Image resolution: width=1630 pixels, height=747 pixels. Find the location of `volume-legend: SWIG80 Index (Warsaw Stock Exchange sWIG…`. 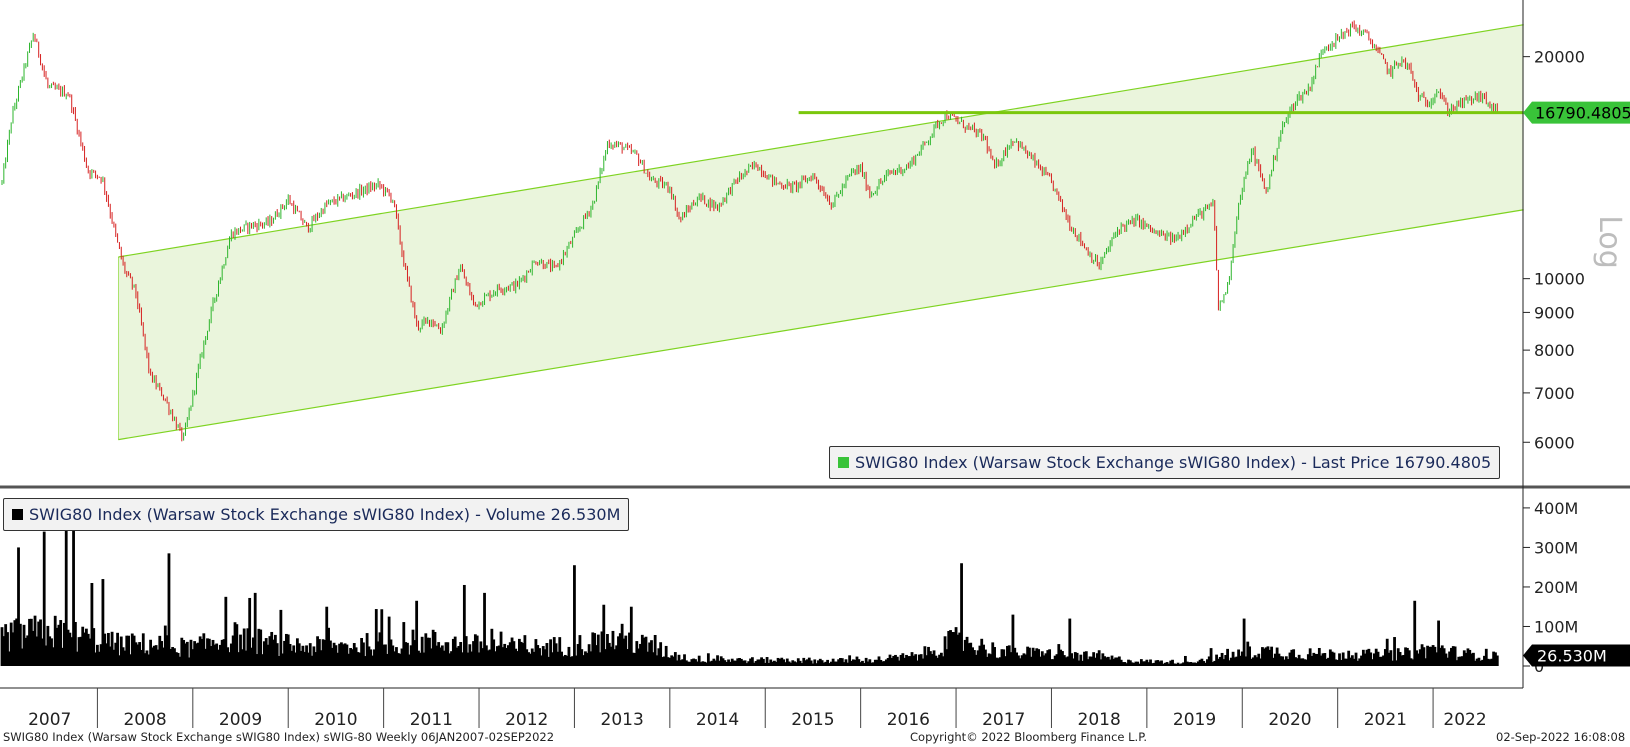

volume-legend: SWIG80 Index (Warsaw Stock Exchange sWIG… is located at coordinates (316, 514).